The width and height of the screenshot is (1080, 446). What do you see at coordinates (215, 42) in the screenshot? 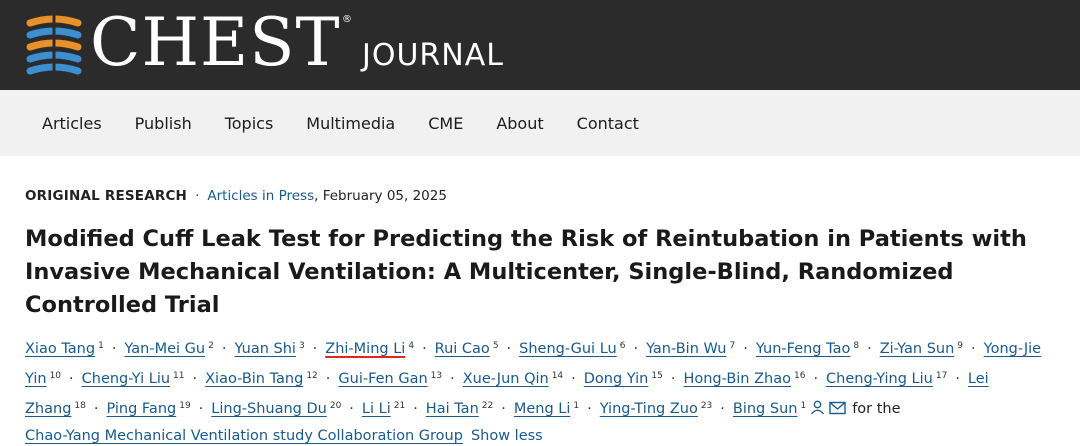
I see `logo-wordmark: CHEST` at bounding box center [215, 42].